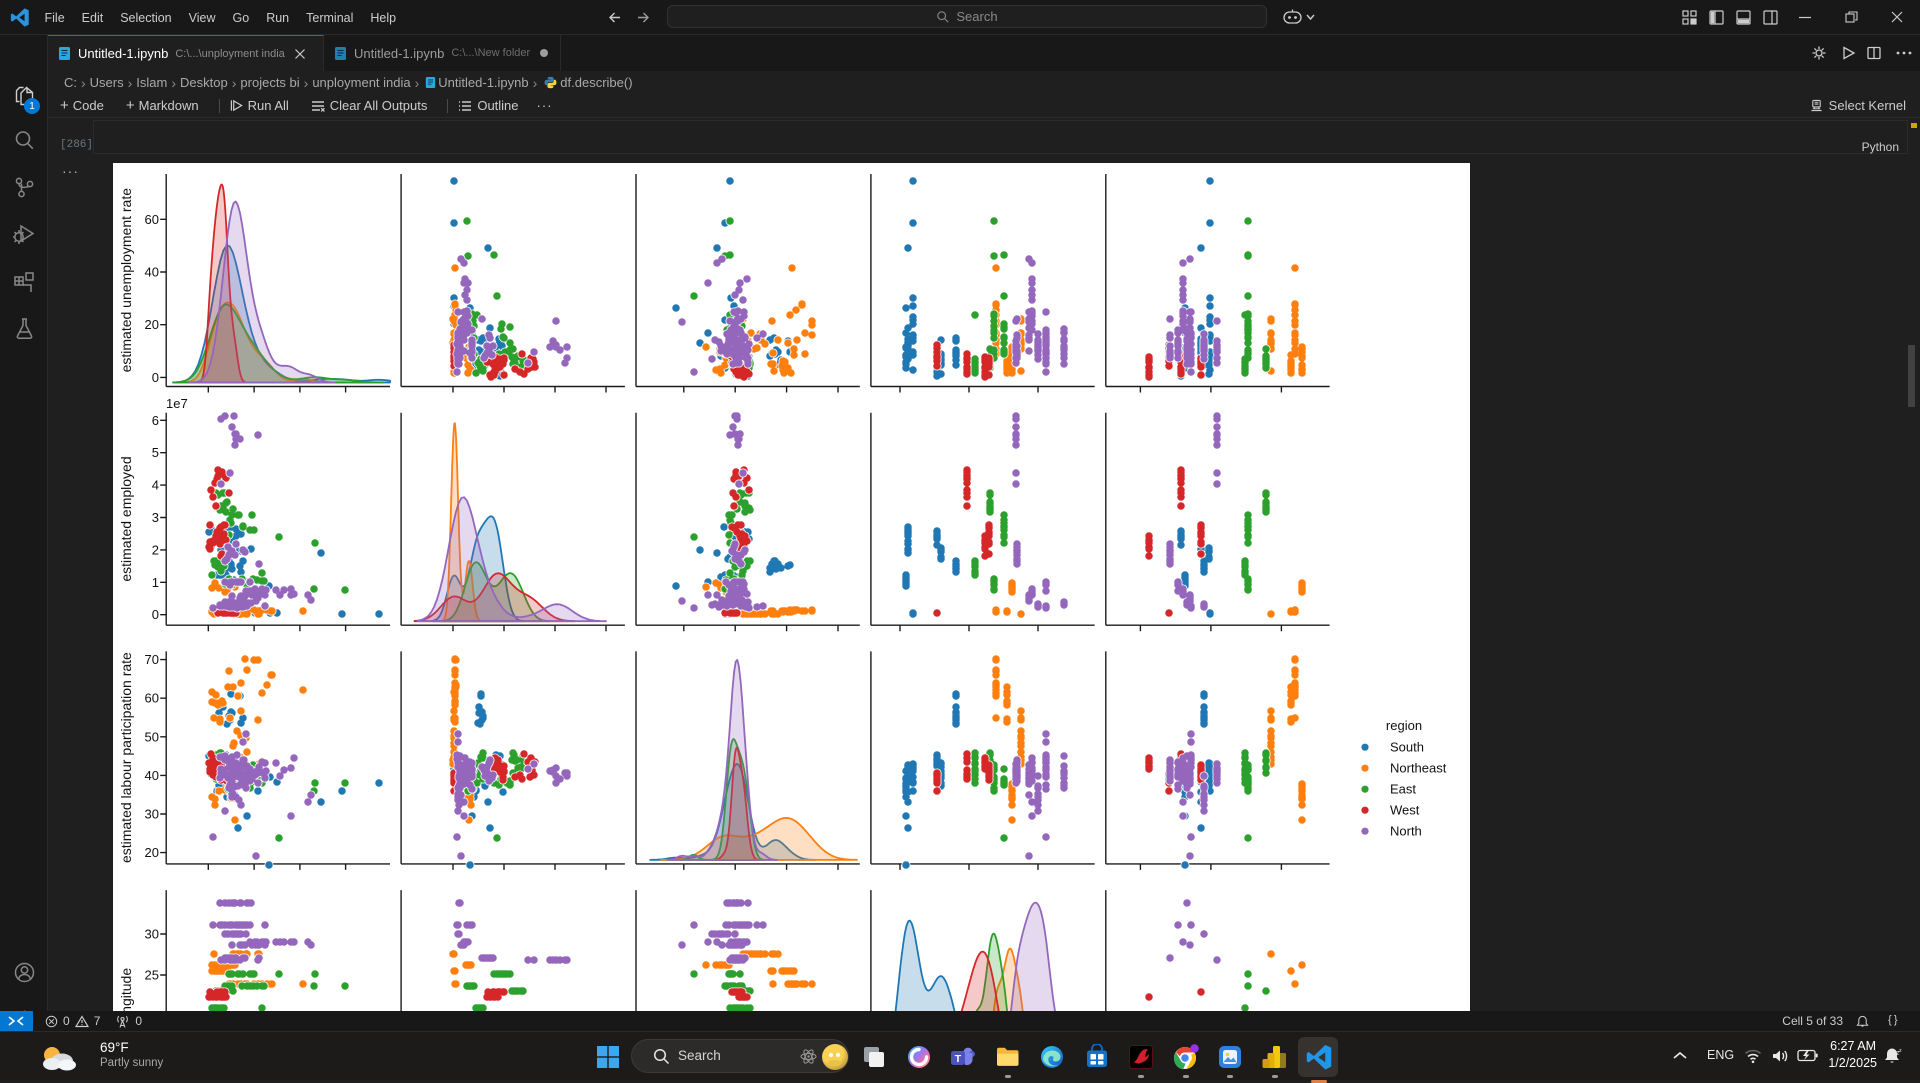  Describe the element at coordinates (177, 403) in the screenshot. I see `svg-text: 1e7` at that location.